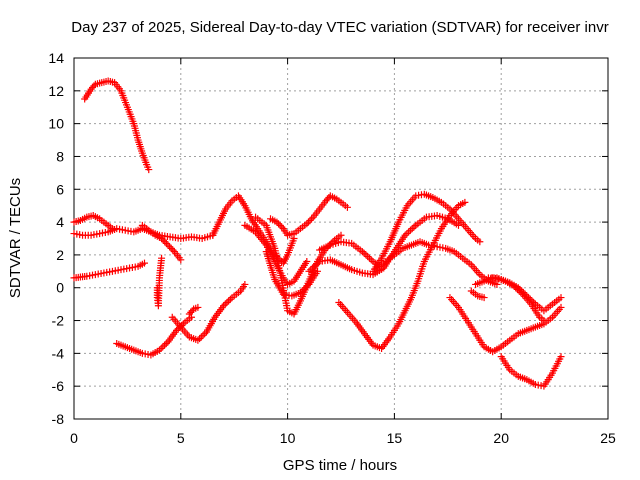 The height and width of the screenshot is (480, 640). Describe the element at coordinates (181, 438) in the screenshot. I see `x-tick-label: 5` at that location.